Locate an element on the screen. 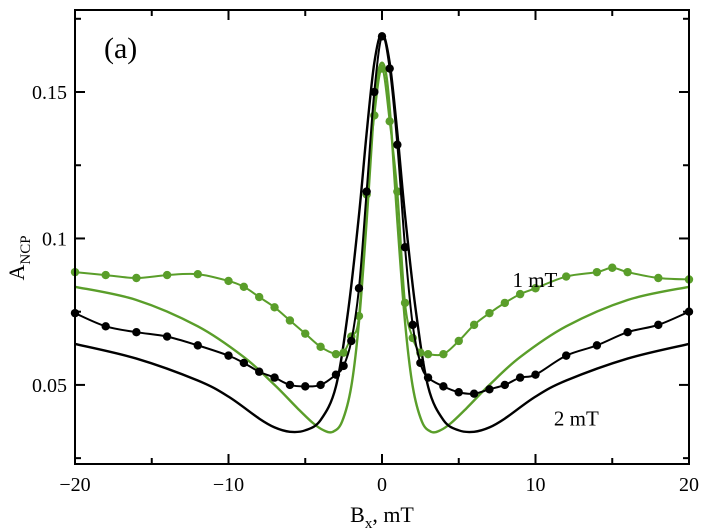 This screenshot has width=706, height=530. x-axis-label-suffix: , mT is located at coordinates (393, 514).